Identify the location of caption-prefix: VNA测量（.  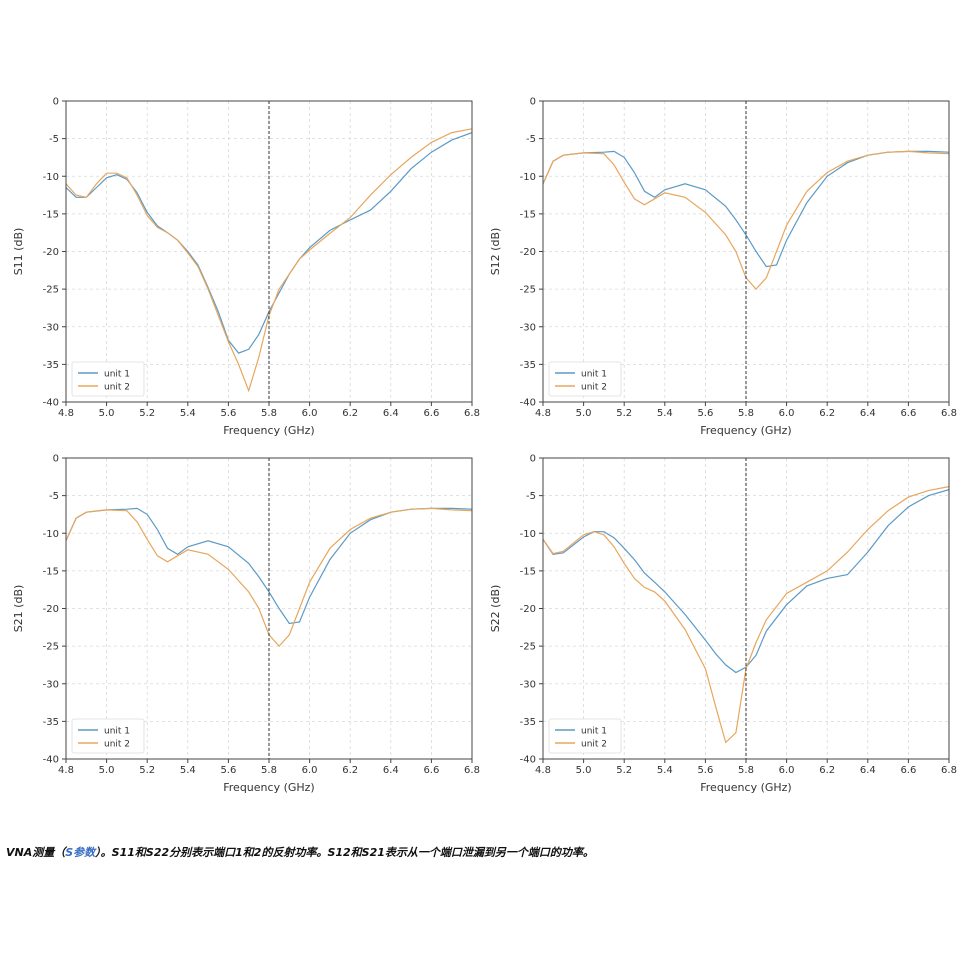
(36, 852).